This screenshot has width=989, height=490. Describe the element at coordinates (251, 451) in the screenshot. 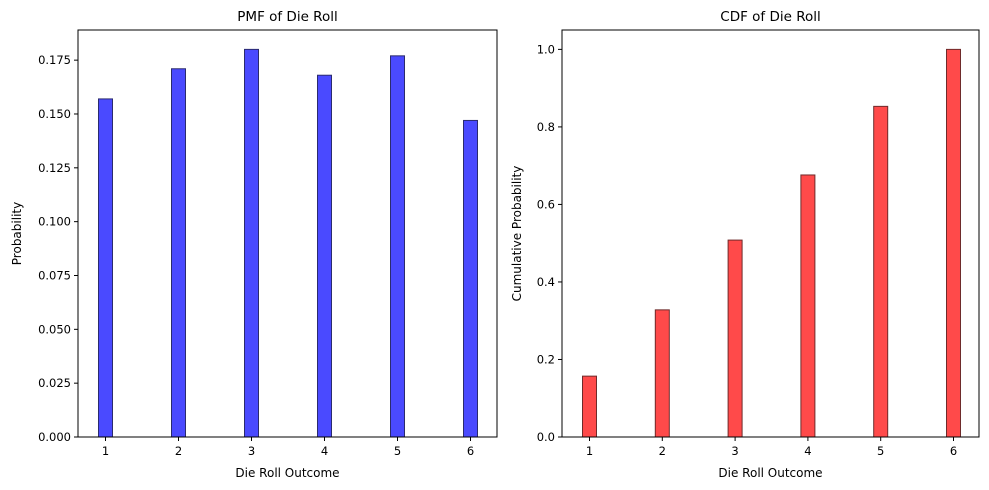

I see `pmf-x-tick-label: 3` at that location.